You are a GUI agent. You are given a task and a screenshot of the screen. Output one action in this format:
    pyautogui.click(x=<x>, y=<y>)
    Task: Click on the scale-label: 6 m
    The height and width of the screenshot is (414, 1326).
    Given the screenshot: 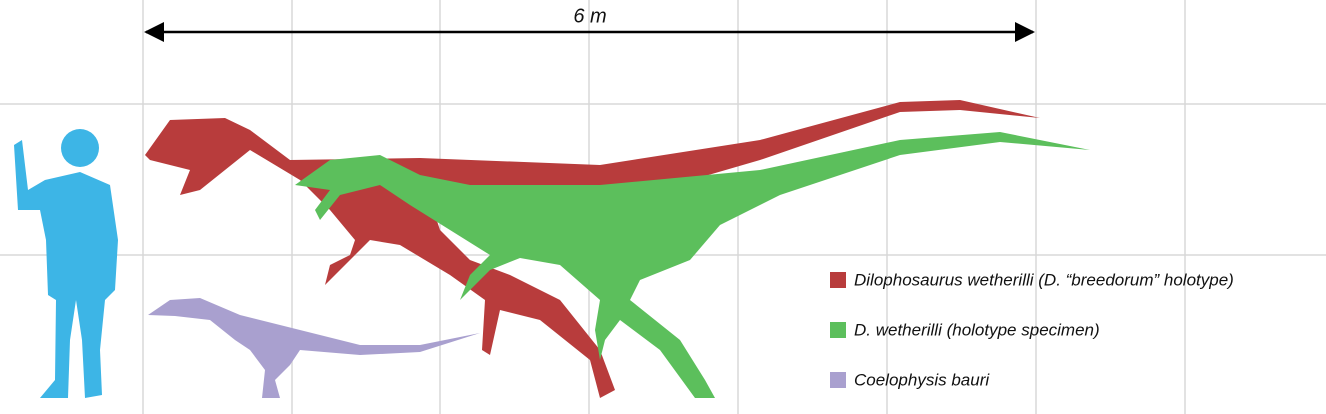 What is the action you would take?
    pyautogui.click(x=589, y=16)
    